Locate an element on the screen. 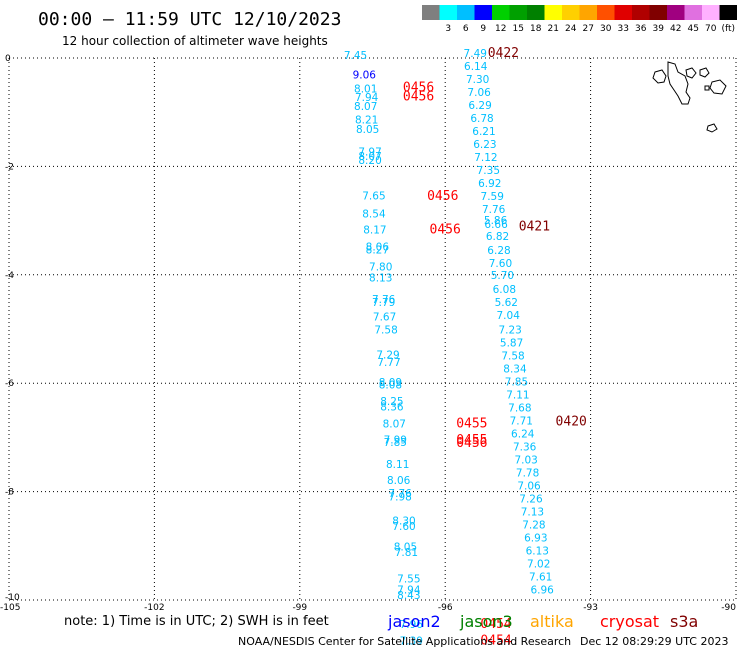 The height and width of the screenshot is (650, 740). x-tick-label: -93 is located at coordinates (590, 608).